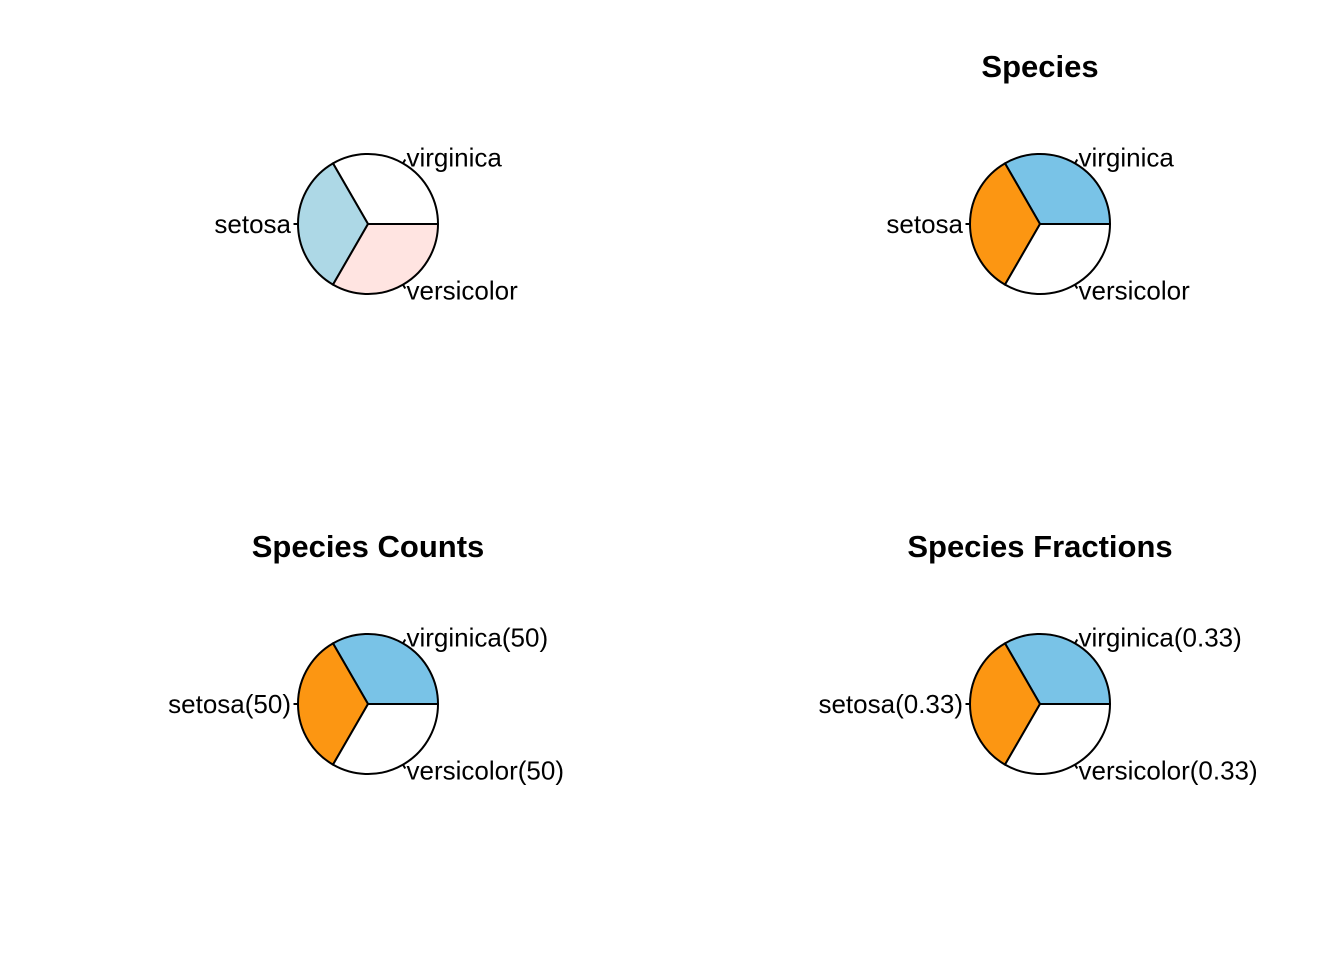 This screenshot has height=960, width=1344. What do you see at coordinates (1040, 66) in the screenshot?
I see `chart-title: Species` at bounding box center [1040, 66].